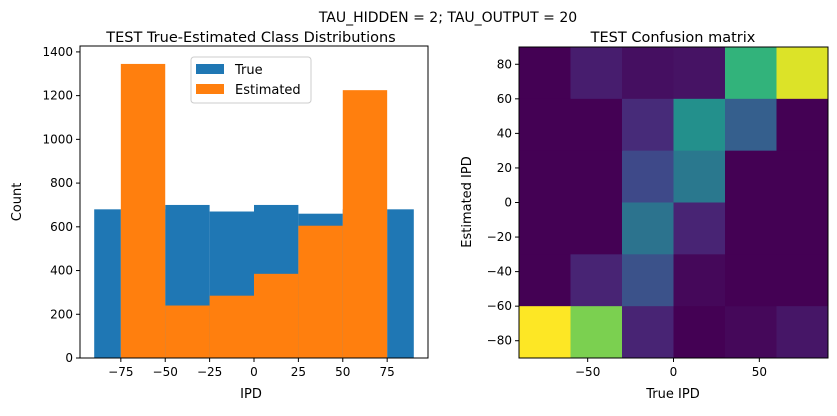 The width and height of the screenshot is (837, 416). What do you see at coordinates (251, 80) in the screenshot?
I see `legend: True Estimated` at bounding box center [251, 80].